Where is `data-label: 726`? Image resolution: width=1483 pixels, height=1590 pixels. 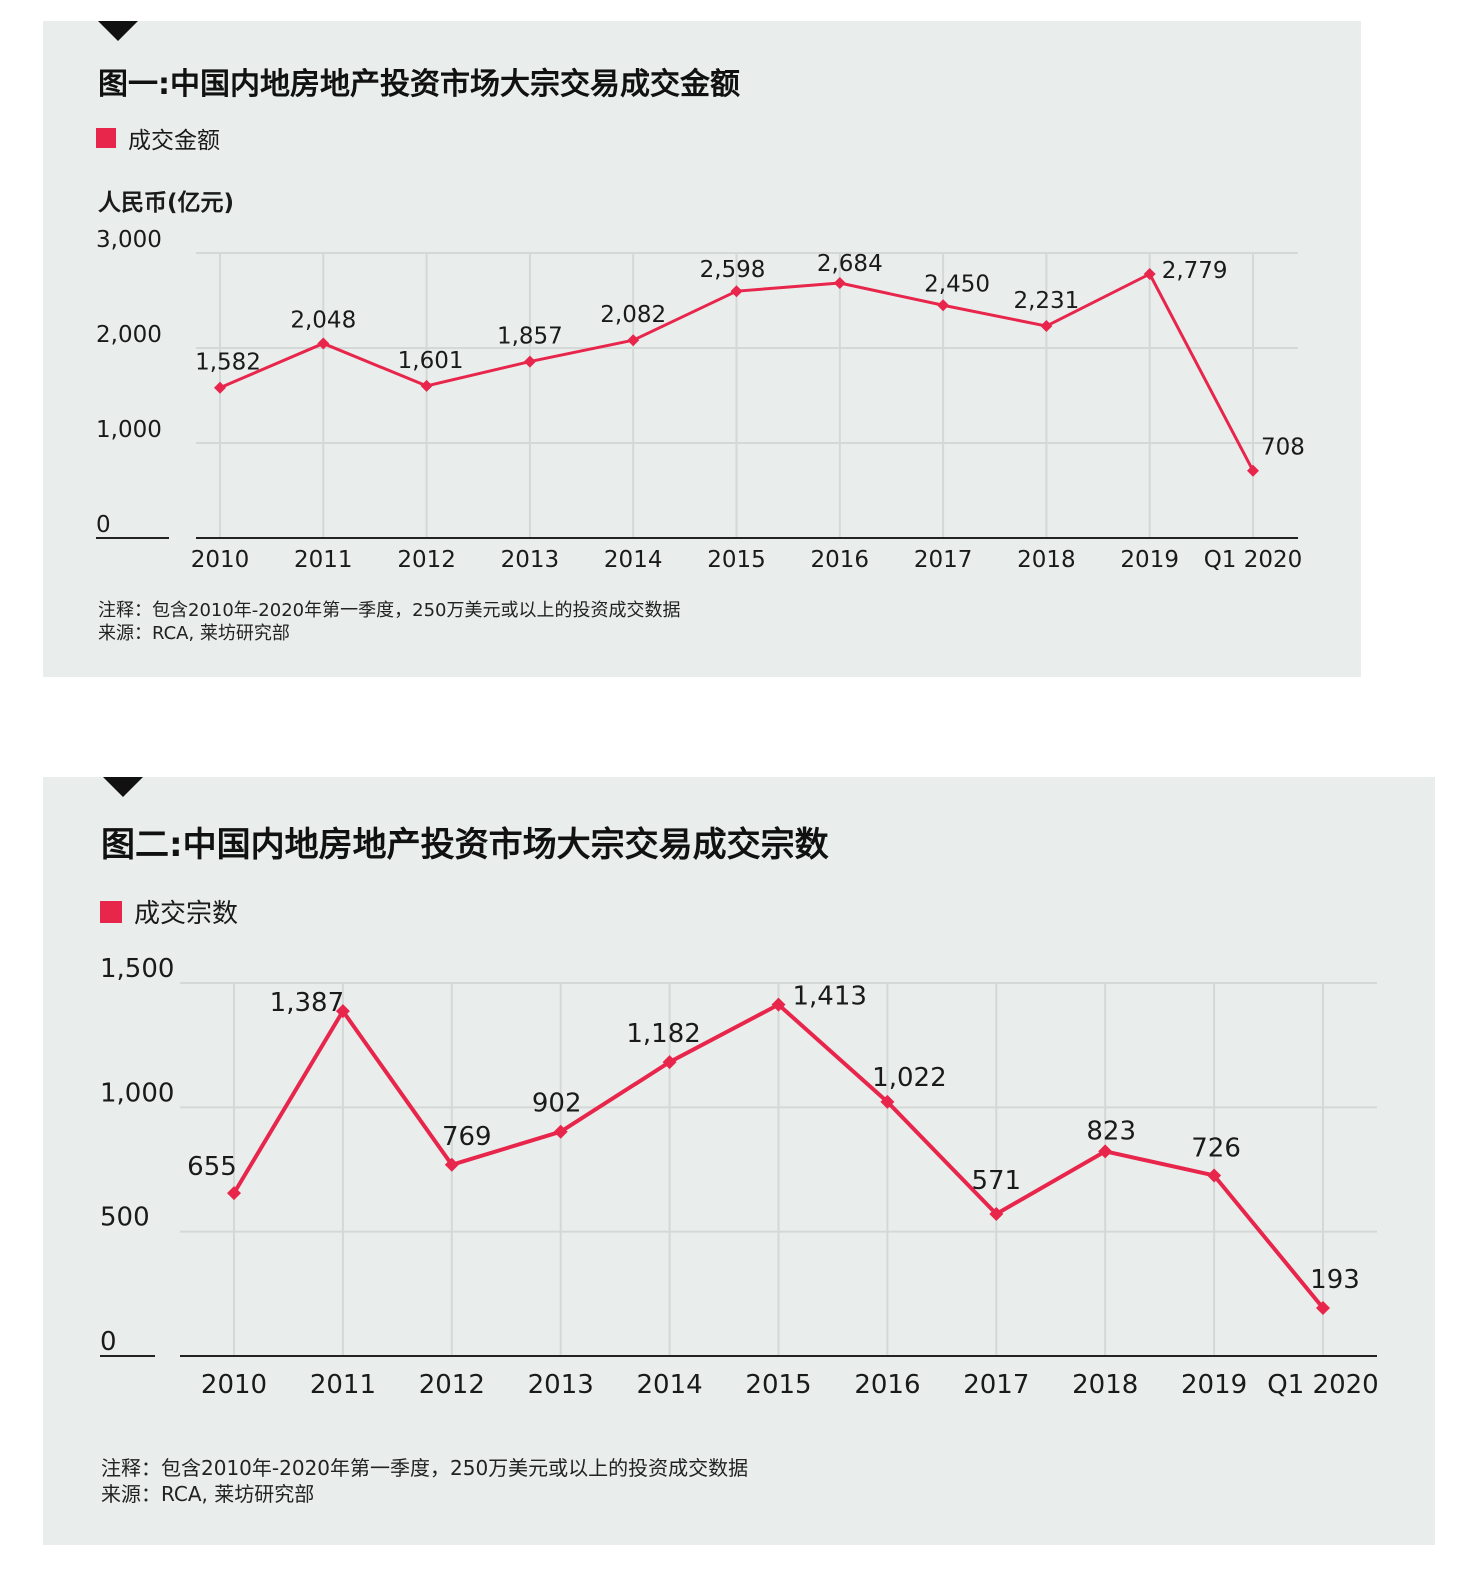 data-label: 726 is located at coordinates (1216, 1148).